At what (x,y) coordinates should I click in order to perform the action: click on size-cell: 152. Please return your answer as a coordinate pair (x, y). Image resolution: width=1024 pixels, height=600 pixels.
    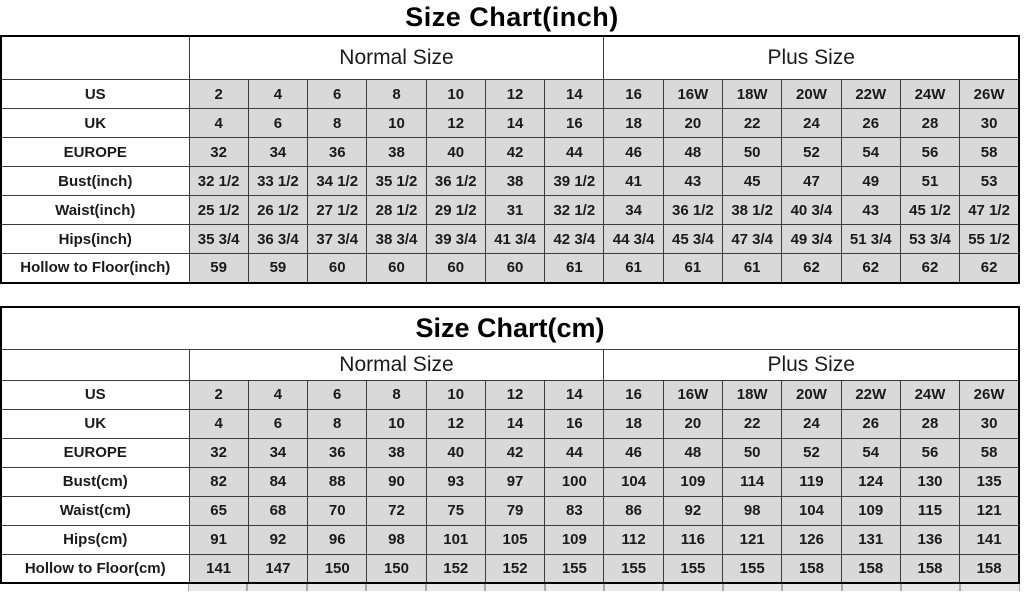
    Looking at the image, I should click on (455, 568).